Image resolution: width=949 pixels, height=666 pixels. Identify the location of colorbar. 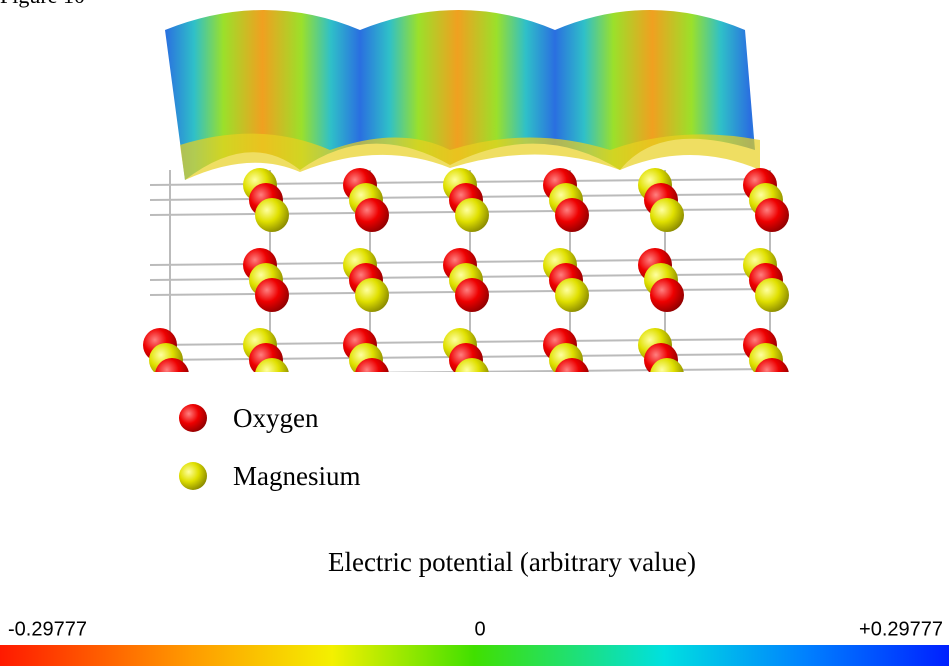
(474, 655).